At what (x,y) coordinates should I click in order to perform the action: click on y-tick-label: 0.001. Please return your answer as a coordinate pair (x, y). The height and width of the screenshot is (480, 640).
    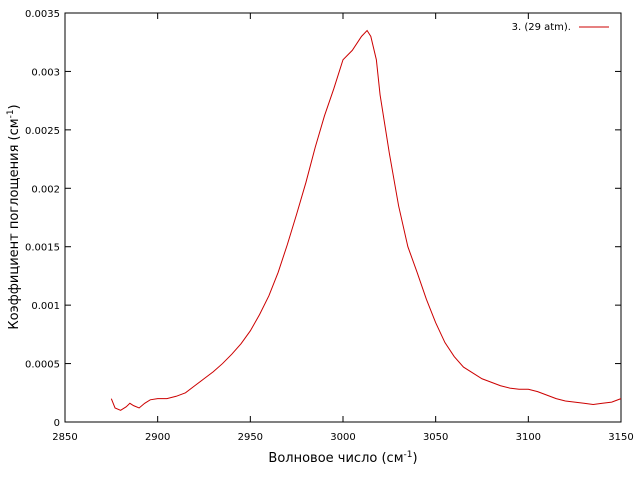
    Looking at the image, I should click on (45, 306).